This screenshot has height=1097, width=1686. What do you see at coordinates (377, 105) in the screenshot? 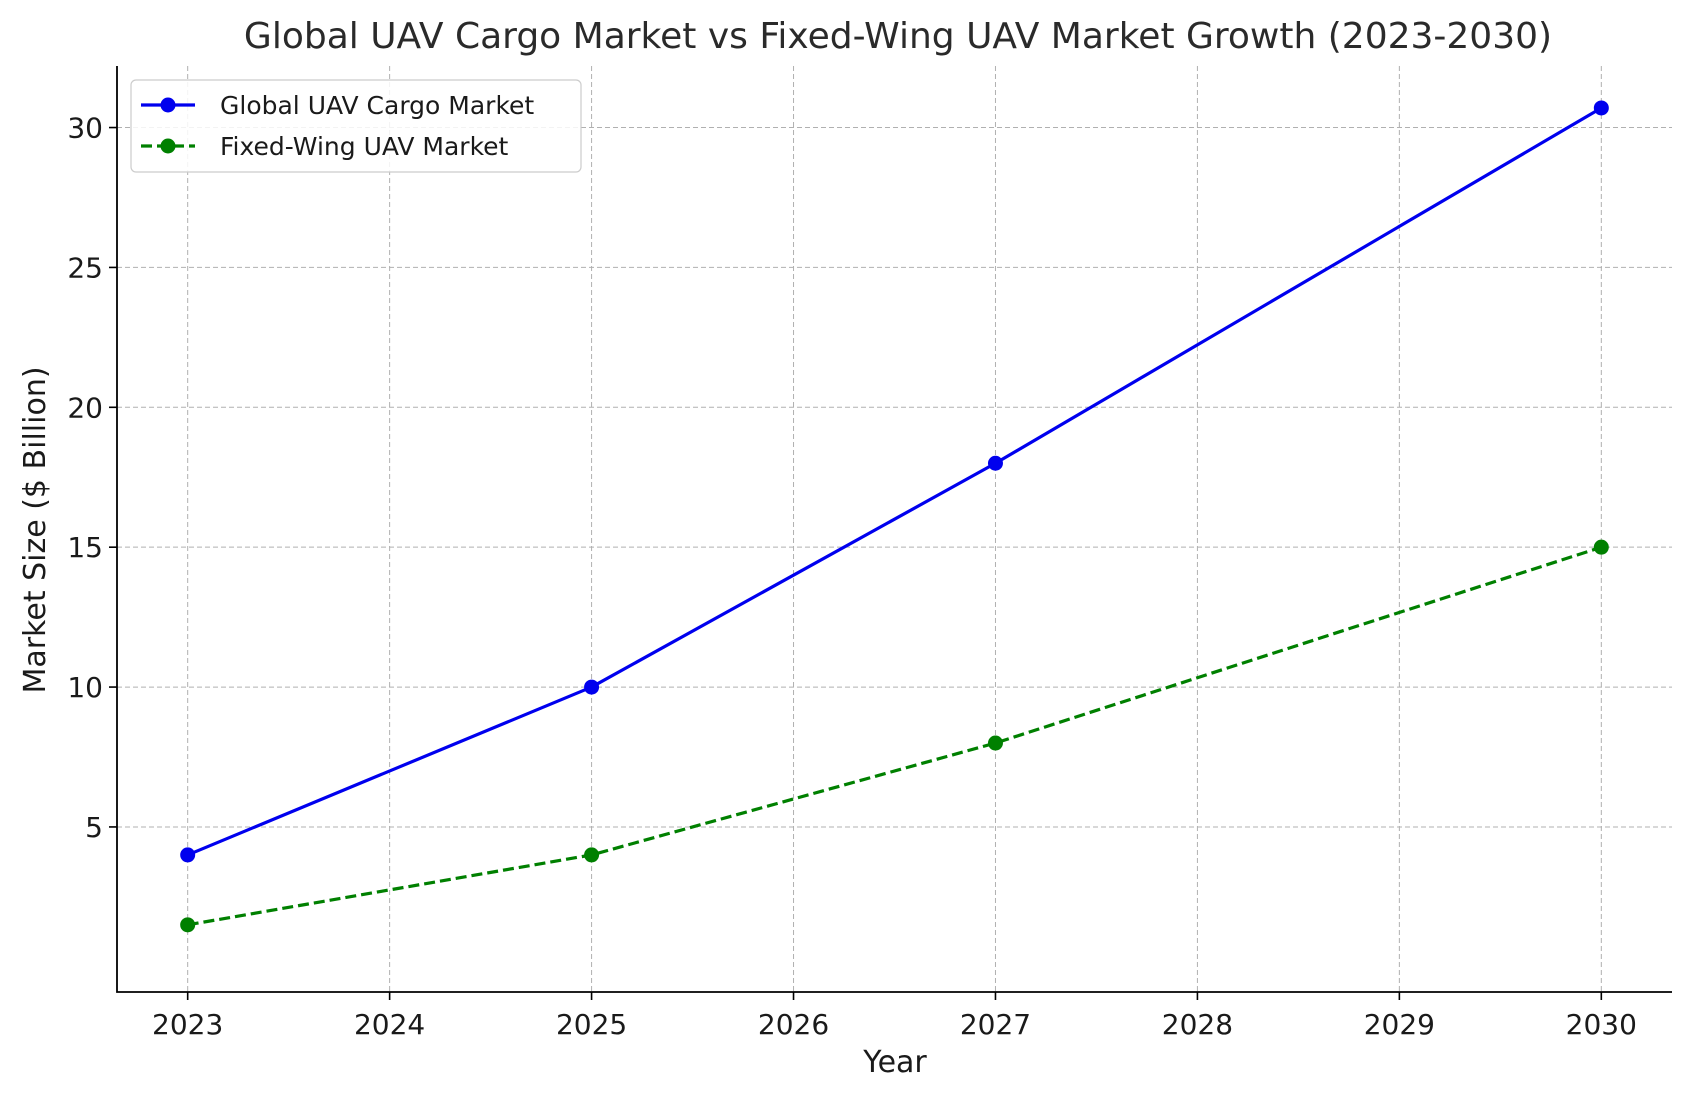
I see `legend-label: Global UAV Cargo Market` at bounding box center [377, 105].